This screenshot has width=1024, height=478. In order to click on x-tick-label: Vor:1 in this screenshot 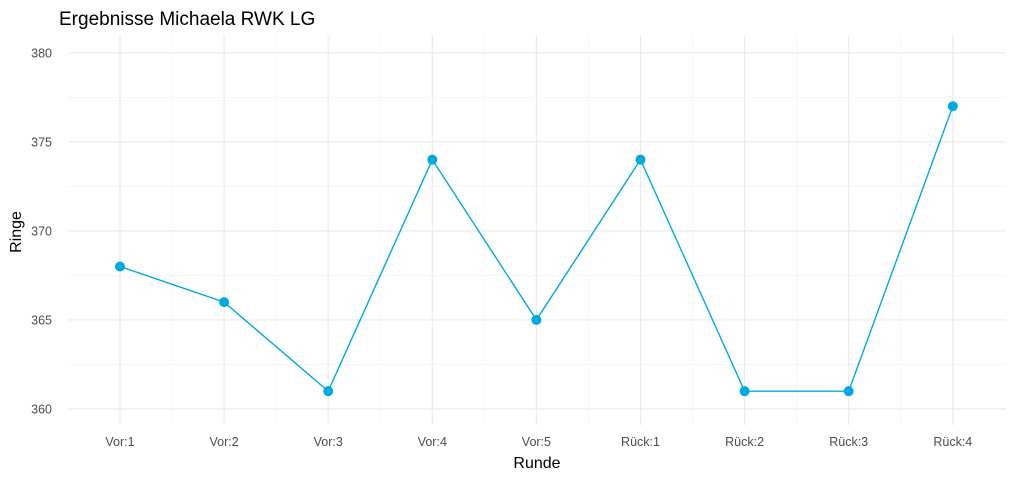, I will do `click(119, 442)`.